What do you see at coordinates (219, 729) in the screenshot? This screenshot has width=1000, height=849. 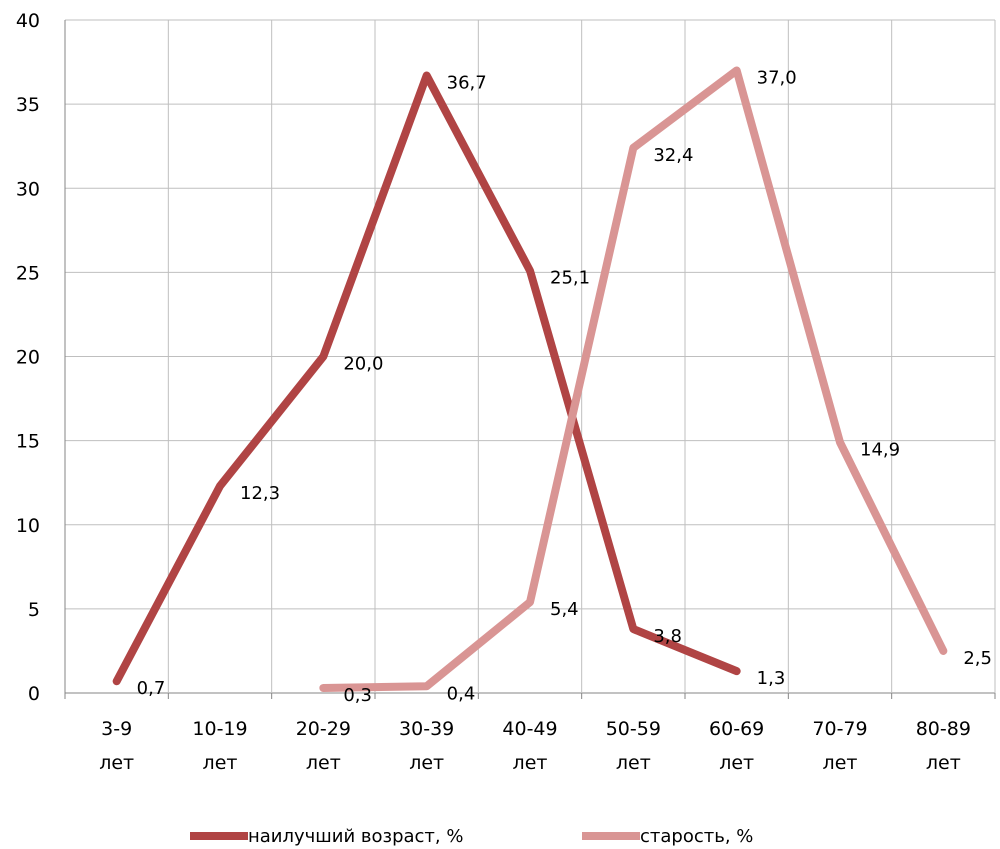 I see `x-tick-label-1-0: 10-19` at bounding box center [219, 729].